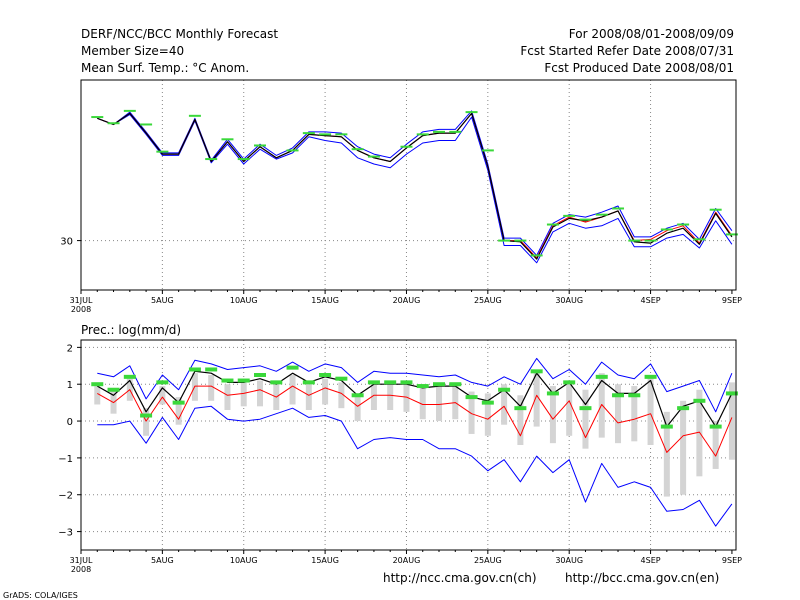 The width and height of the screenshot is (800, 600). Describe the element at coordinates (179, 34) in the screenshot. I see `figure-title: DERF/NCC/BCC Monthly Forecast` at that location.